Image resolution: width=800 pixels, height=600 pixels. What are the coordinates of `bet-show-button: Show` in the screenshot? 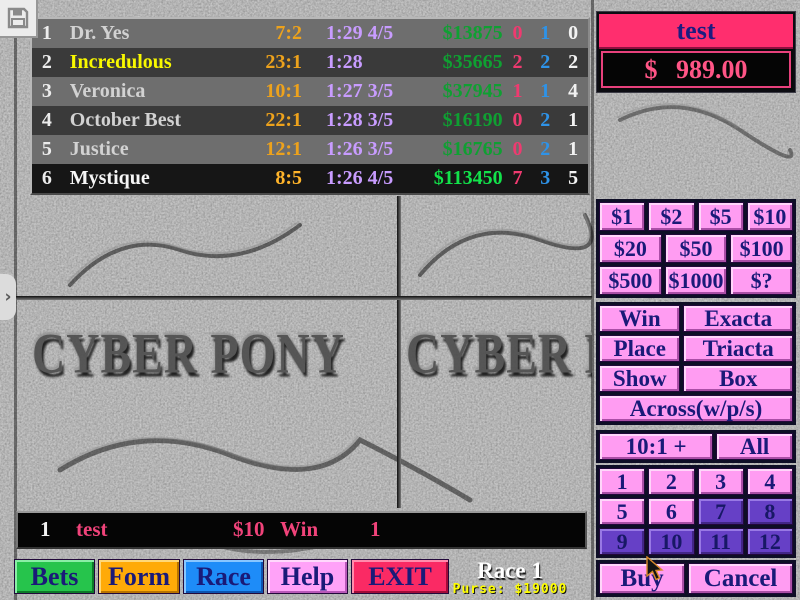 It's located at (640, 378).